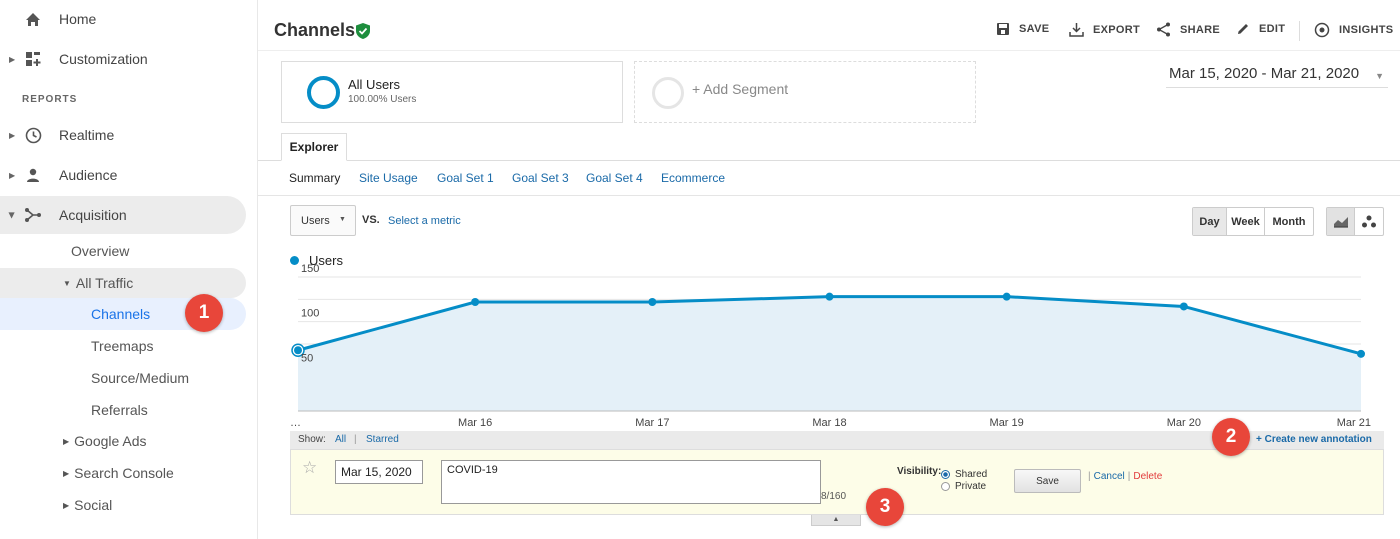 This screenshot has width=1400, height=539. What do you see at coordinates (452, 92) in the screenshot?
I see `segment-all-users: All Users 100.00% Users` at bounding box center [452, 92].